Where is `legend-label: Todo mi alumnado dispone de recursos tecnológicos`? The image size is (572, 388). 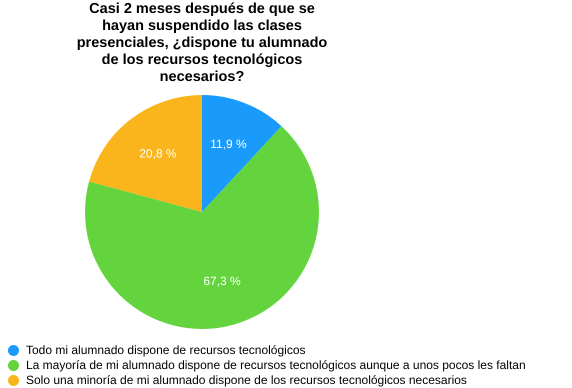
legend-label: Todo mi alumnado dispone de recursos tecnológicos is located at coordinates (166, 350).